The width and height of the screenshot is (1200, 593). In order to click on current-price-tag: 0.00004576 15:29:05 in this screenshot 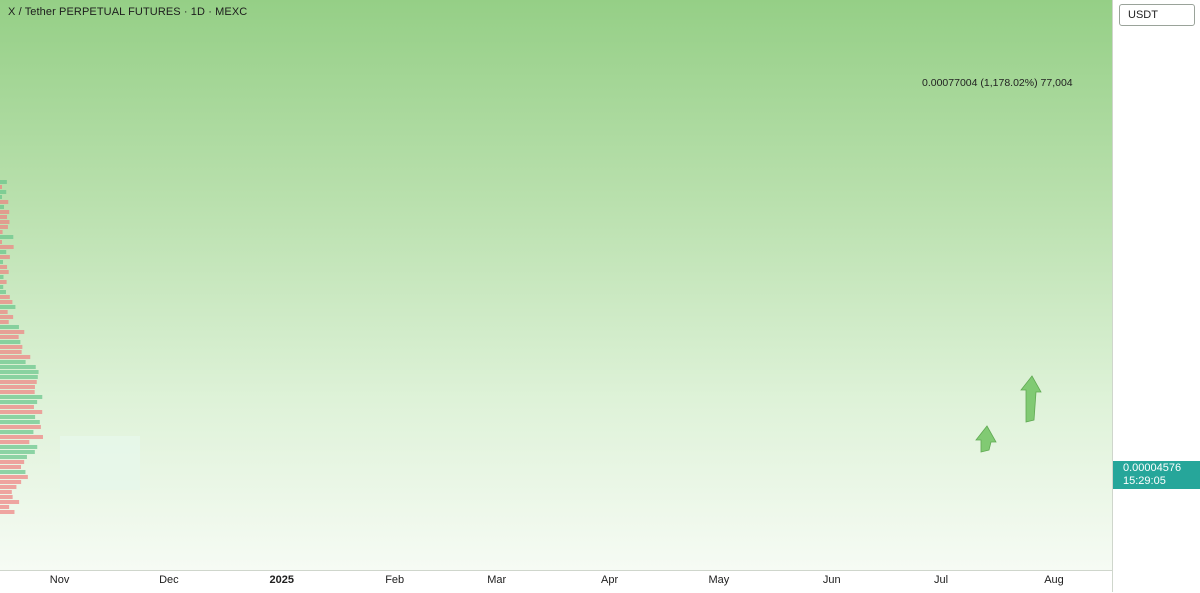, I will do `click(1156, 475)`.